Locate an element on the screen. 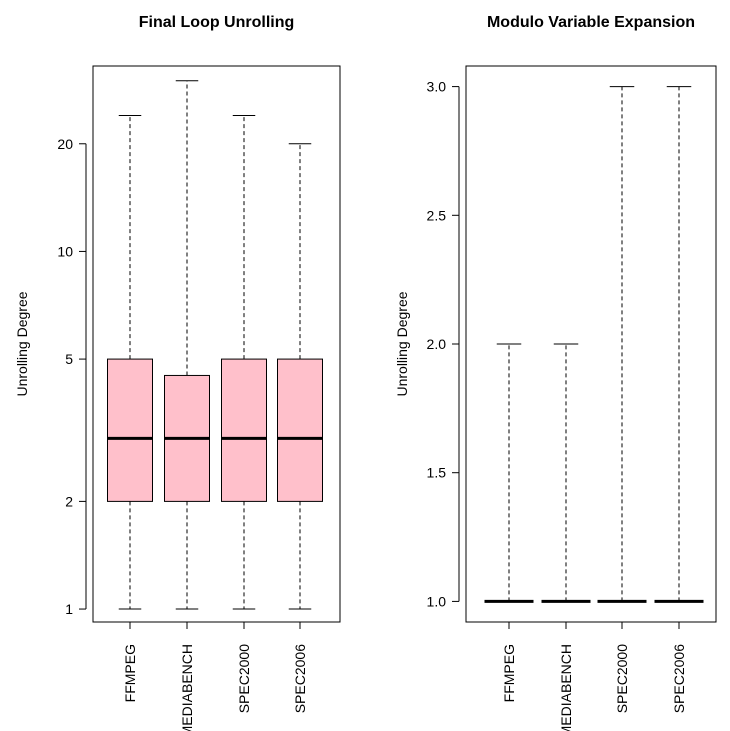 Image resolution: width=730 pixels, height=731 pixels. y-tick-label: 3.0 is located at coordinates (437, 87).